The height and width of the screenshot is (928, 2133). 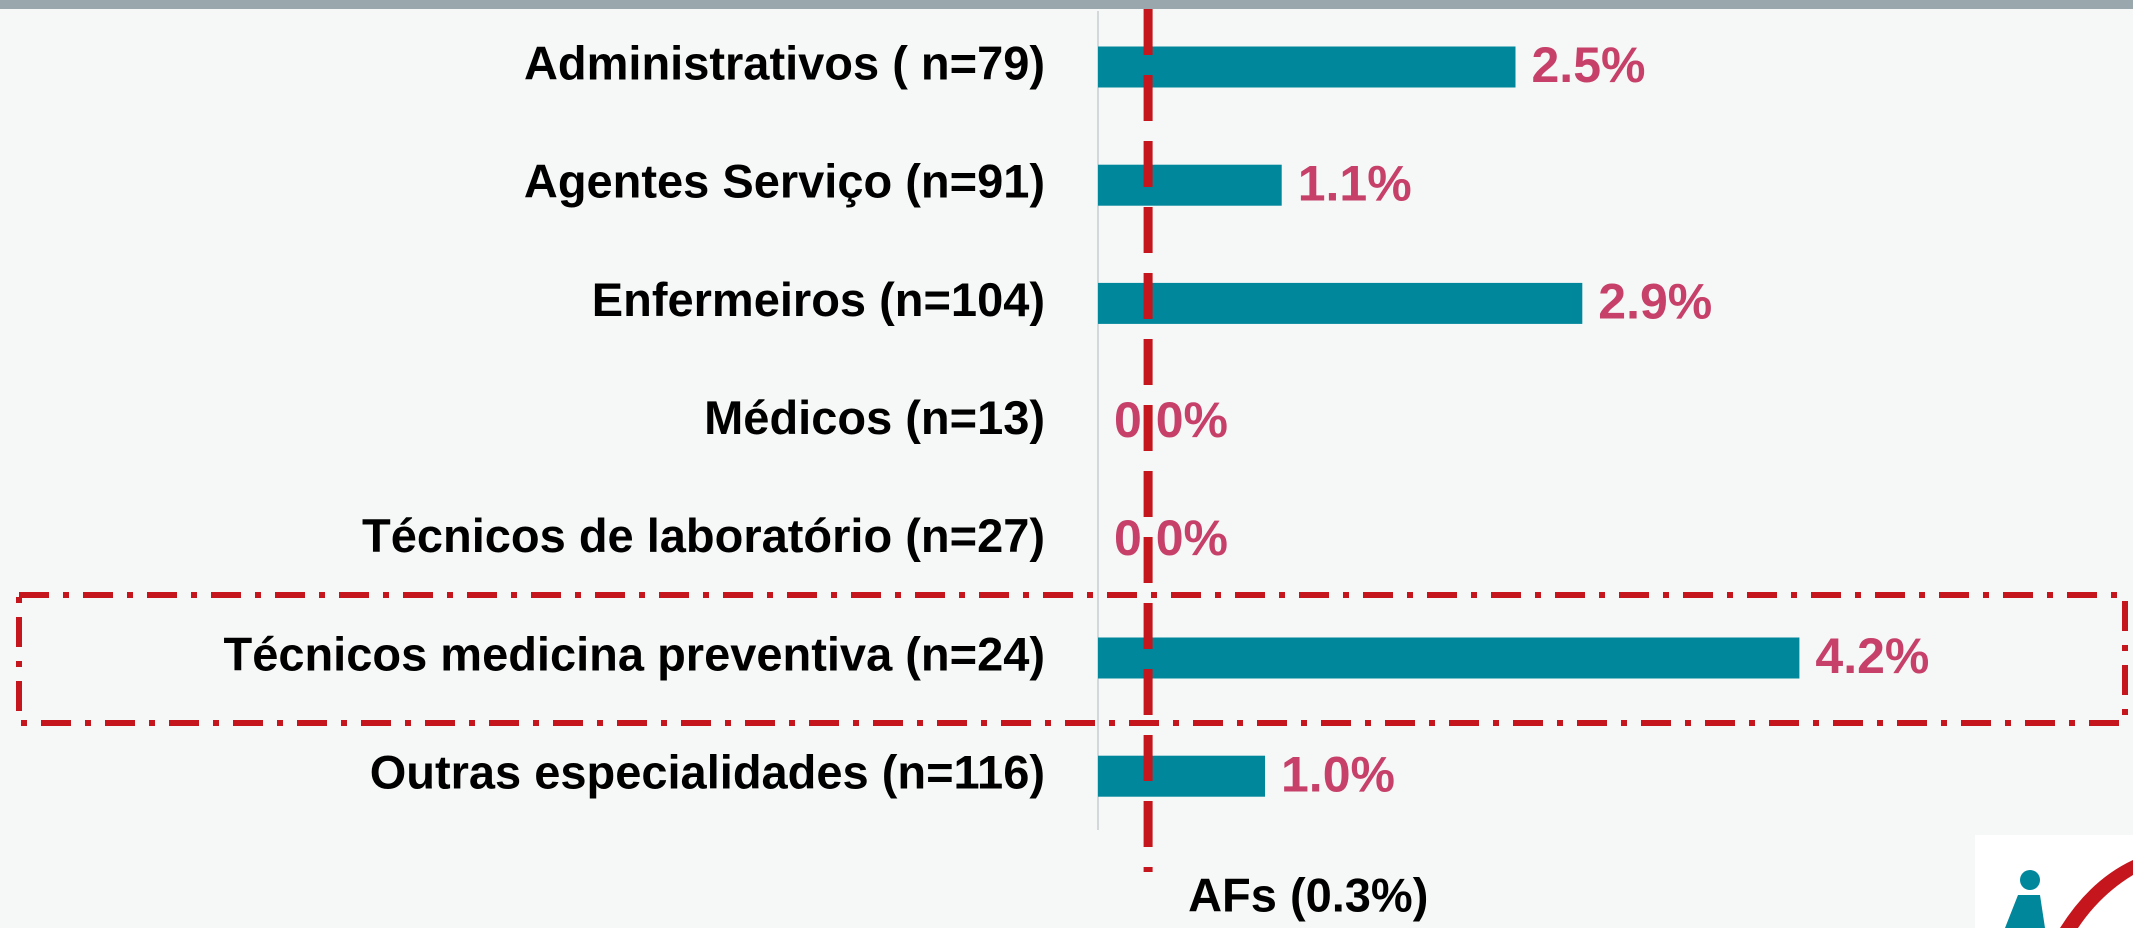 I want to click on category-label: Outras especialidades (n=116), so click(x=707, y=772).